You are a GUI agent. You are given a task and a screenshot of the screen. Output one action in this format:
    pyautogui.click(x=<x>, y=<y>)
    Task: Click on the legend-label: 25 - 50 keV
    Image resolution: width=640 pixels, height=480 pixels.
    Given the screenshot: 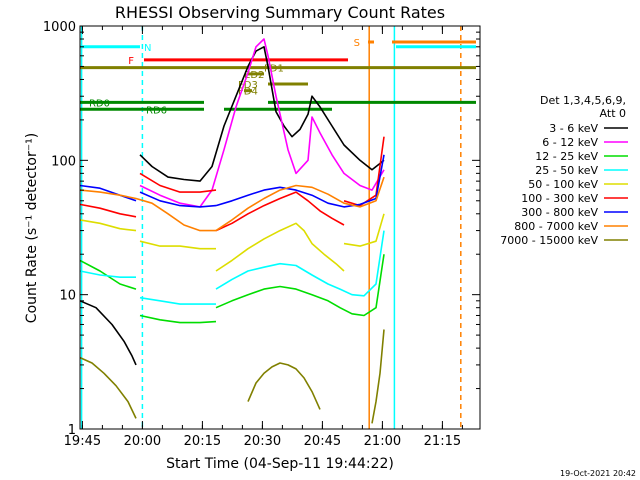 What is the action you would take?
    pyautogui.click(x=566, y=170)
    